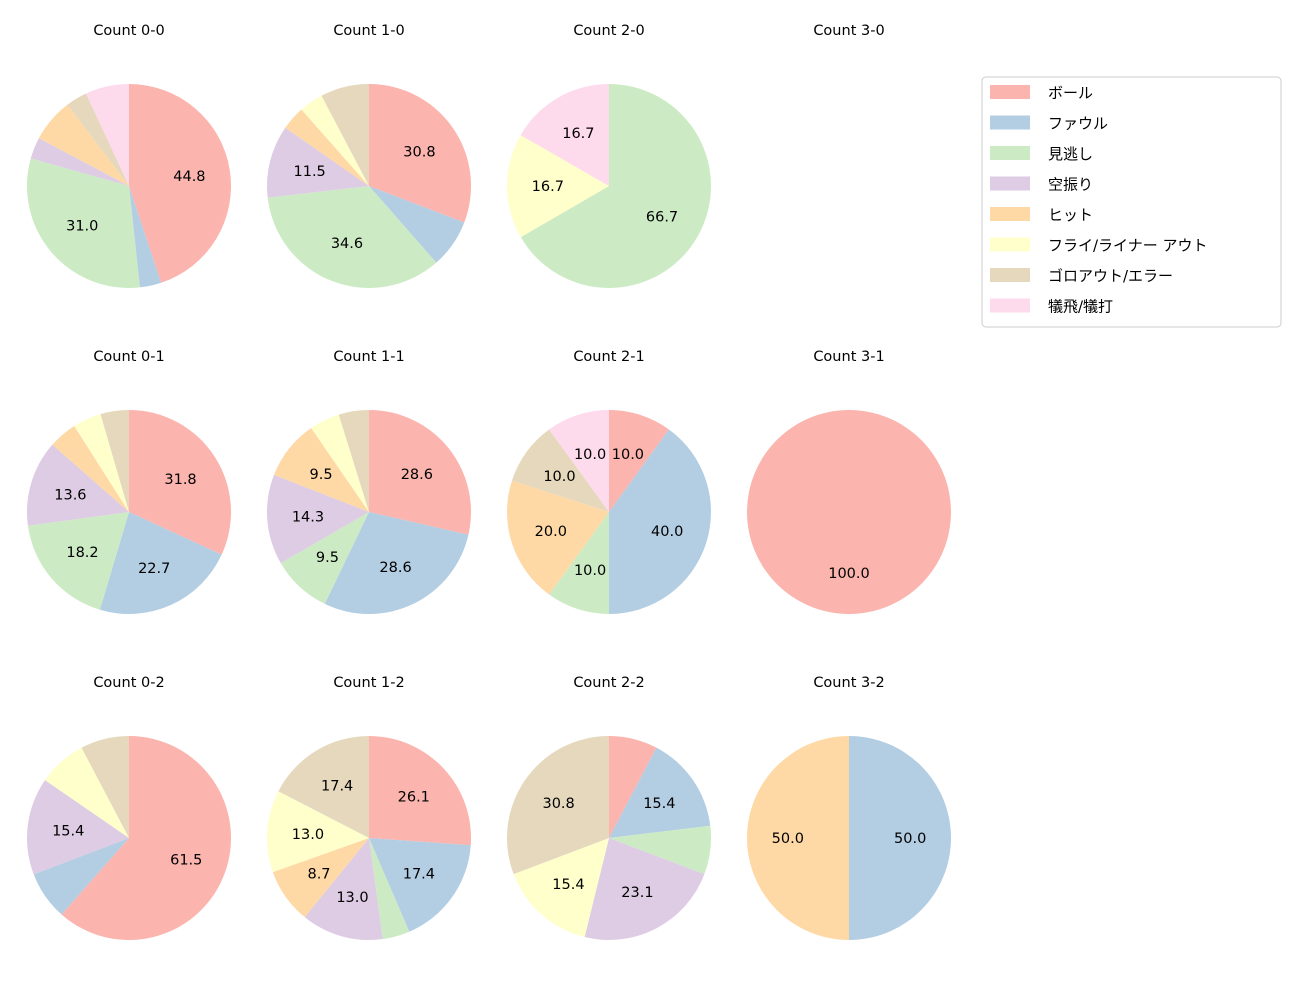  Describe the element at coordinates (662, 218) in the screenshot. I see `slice-label: 66.7` at that location.